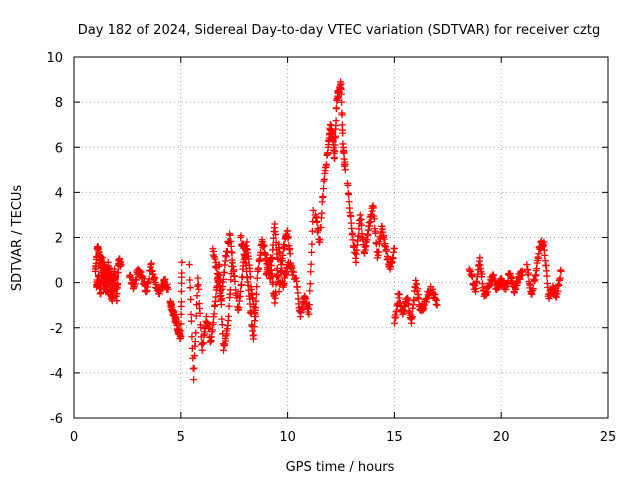 The width and height of the screenshot is (640, 480). Describe the element at coordinates (17, 238) in the screenshot. I see `y-axis-label: SDTVAR / TECUs` at that location.